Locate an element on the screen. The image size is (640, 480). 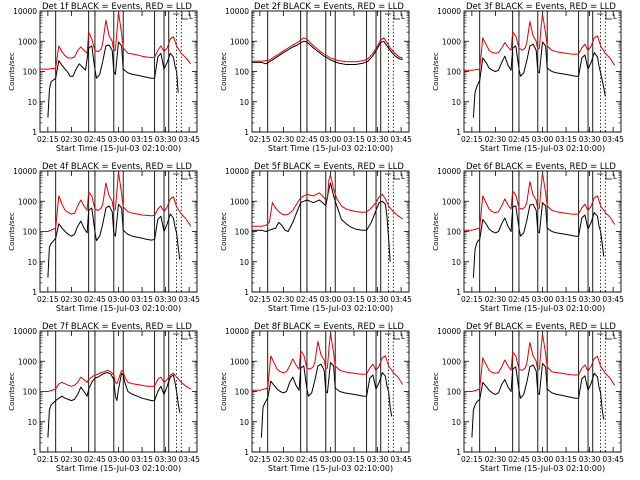
panel-title: Det 4f BLACK = Events, RED = LLD is located at coordinates (117, 167).